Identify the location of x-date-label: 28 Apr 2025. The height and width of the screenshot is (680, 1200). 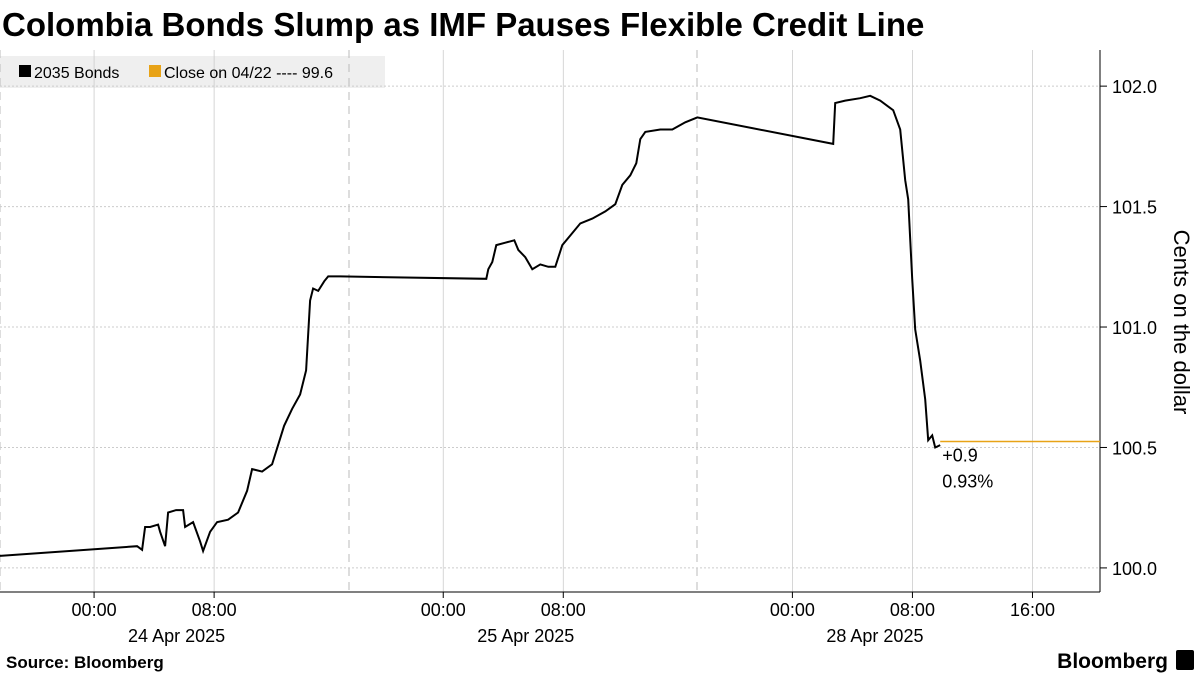
(874, 636).